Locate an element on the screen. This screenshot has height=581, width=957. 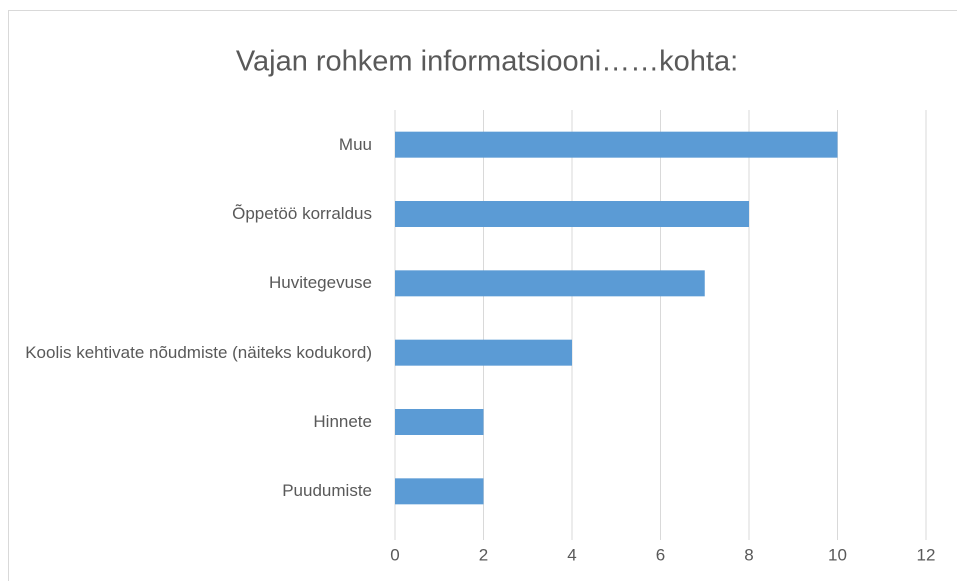
category-label: Hinnete is located at coordinates (342, 422).